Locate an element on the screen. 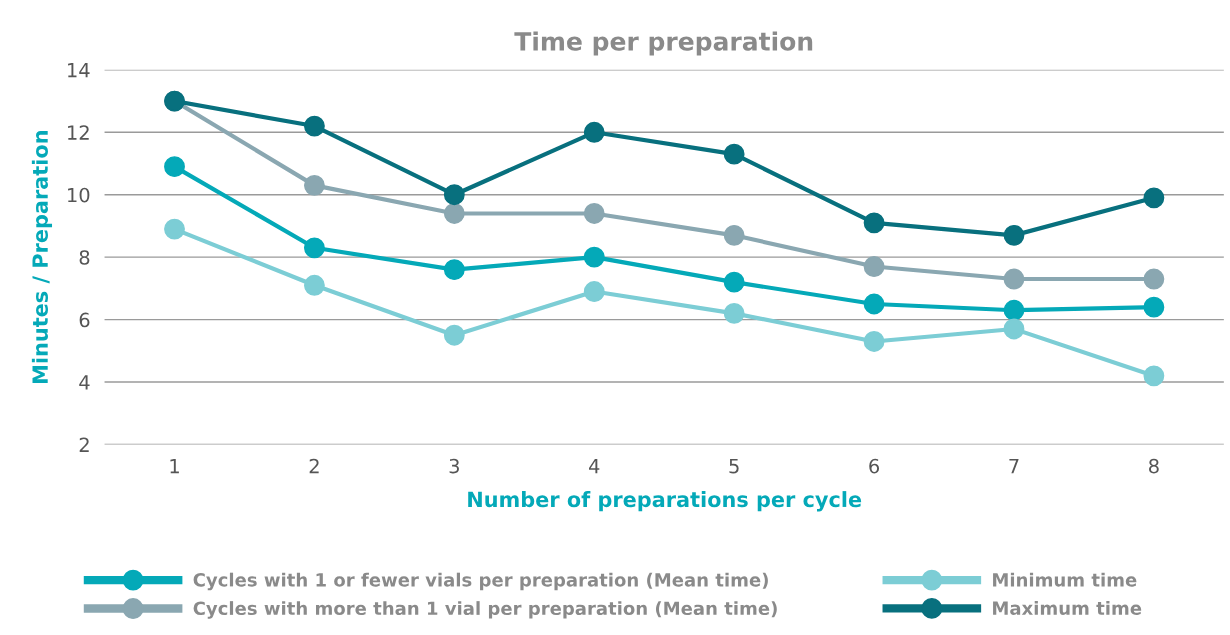  x-tick-label: 7 is located at coordinates (1014, 466).